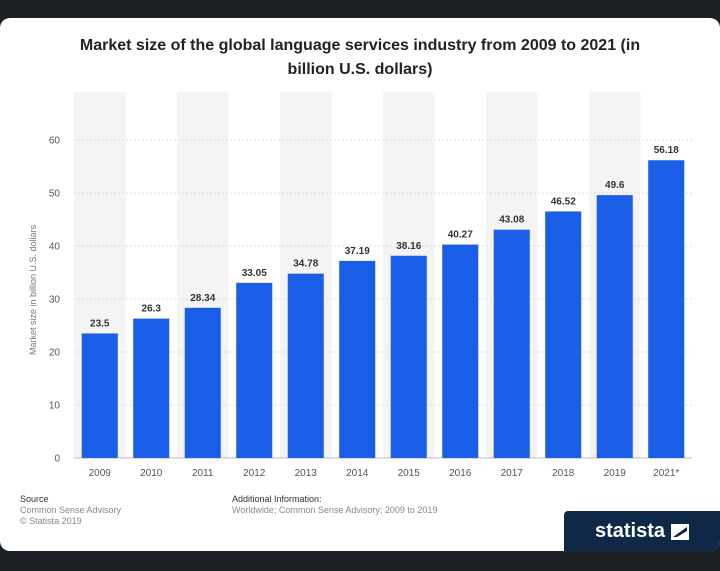 The image size is (720, 571). I want to click on source-line: Common Sense Advisory, so click(71, 510).